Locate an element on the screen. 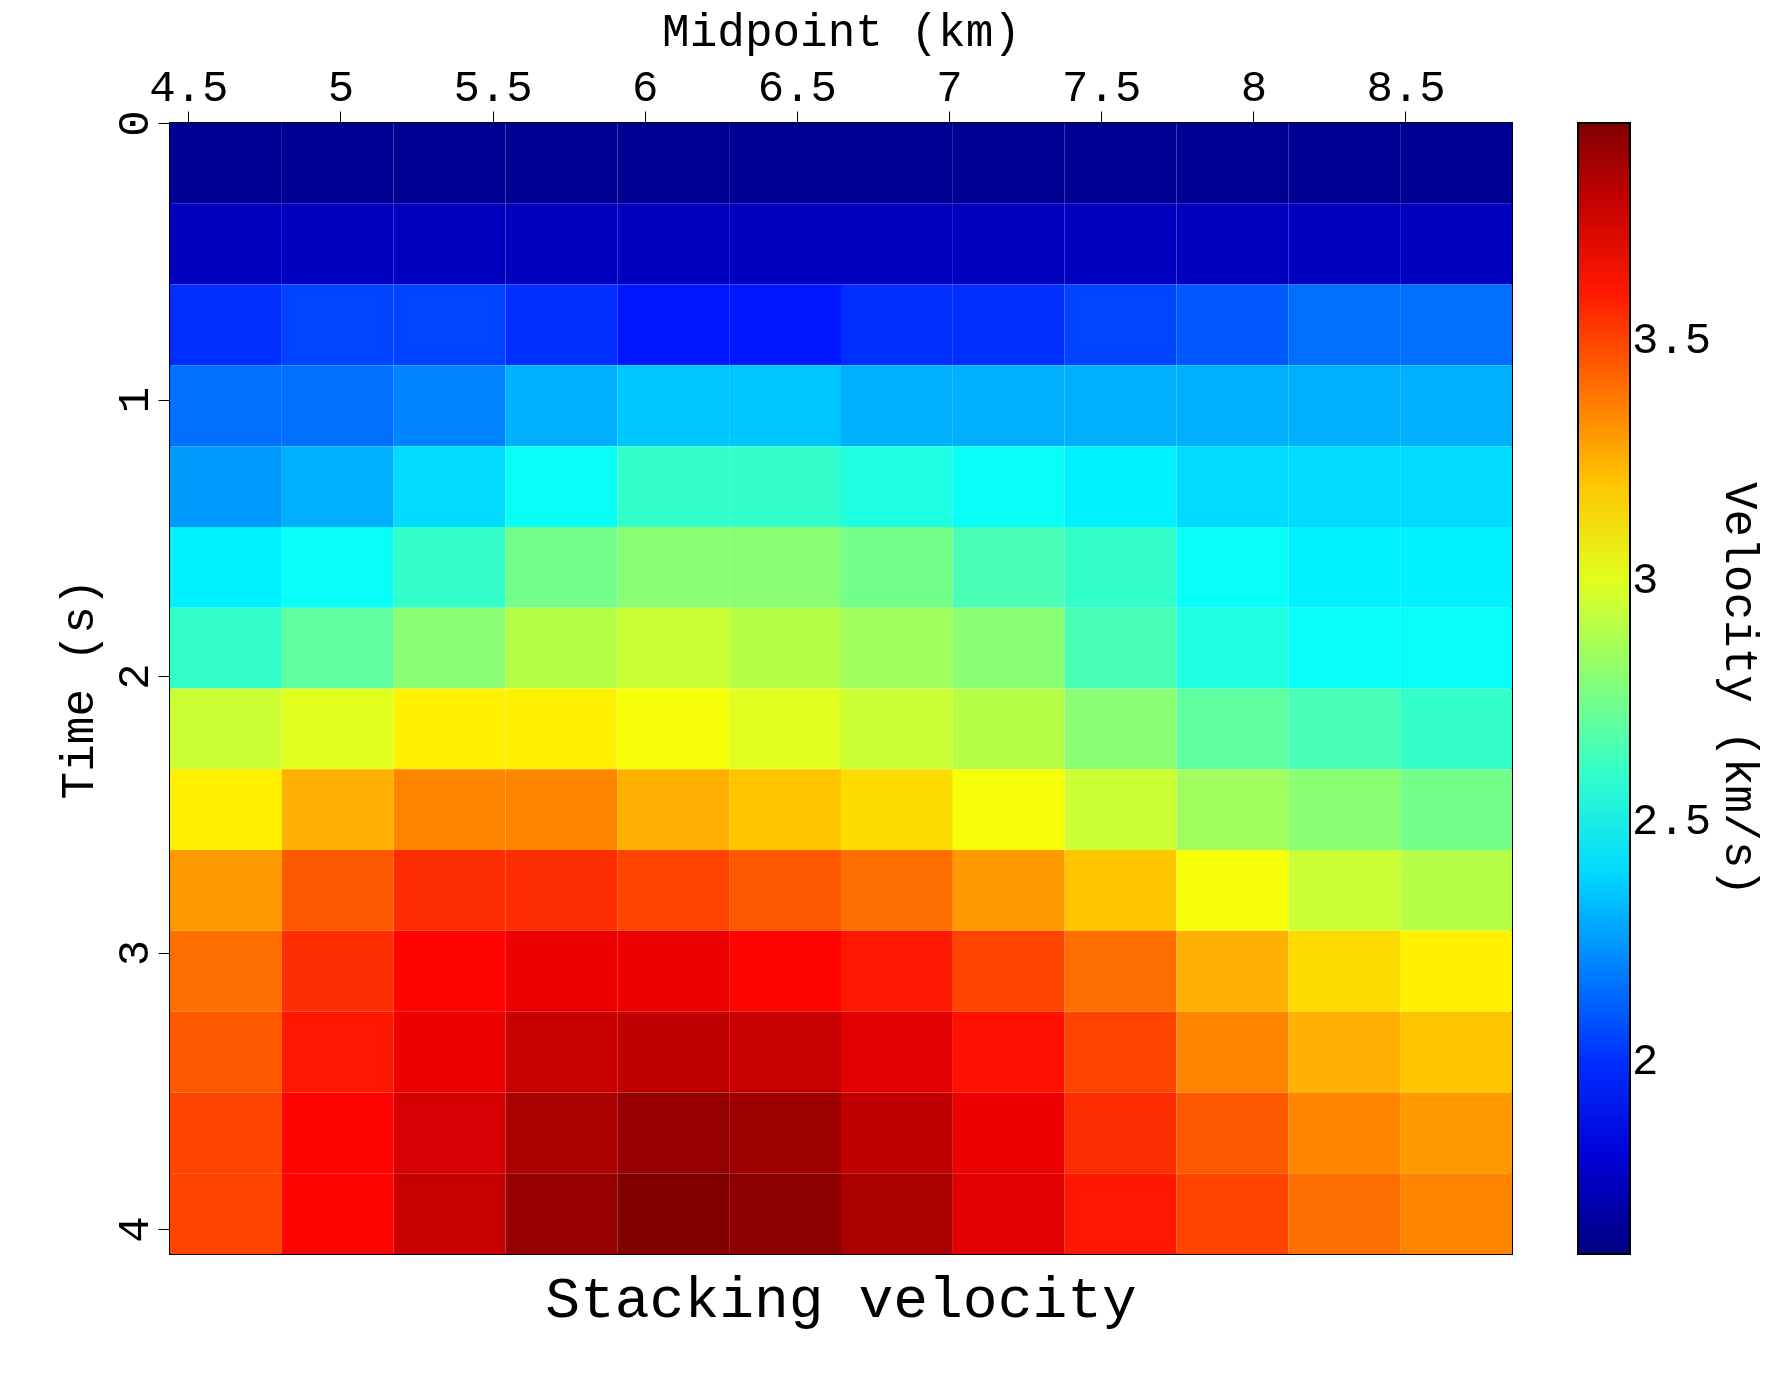 Image resolution: width=1782 pixels, height=1385 pixels. y-tick-label: 4 is located at coordinates (135, 1229).